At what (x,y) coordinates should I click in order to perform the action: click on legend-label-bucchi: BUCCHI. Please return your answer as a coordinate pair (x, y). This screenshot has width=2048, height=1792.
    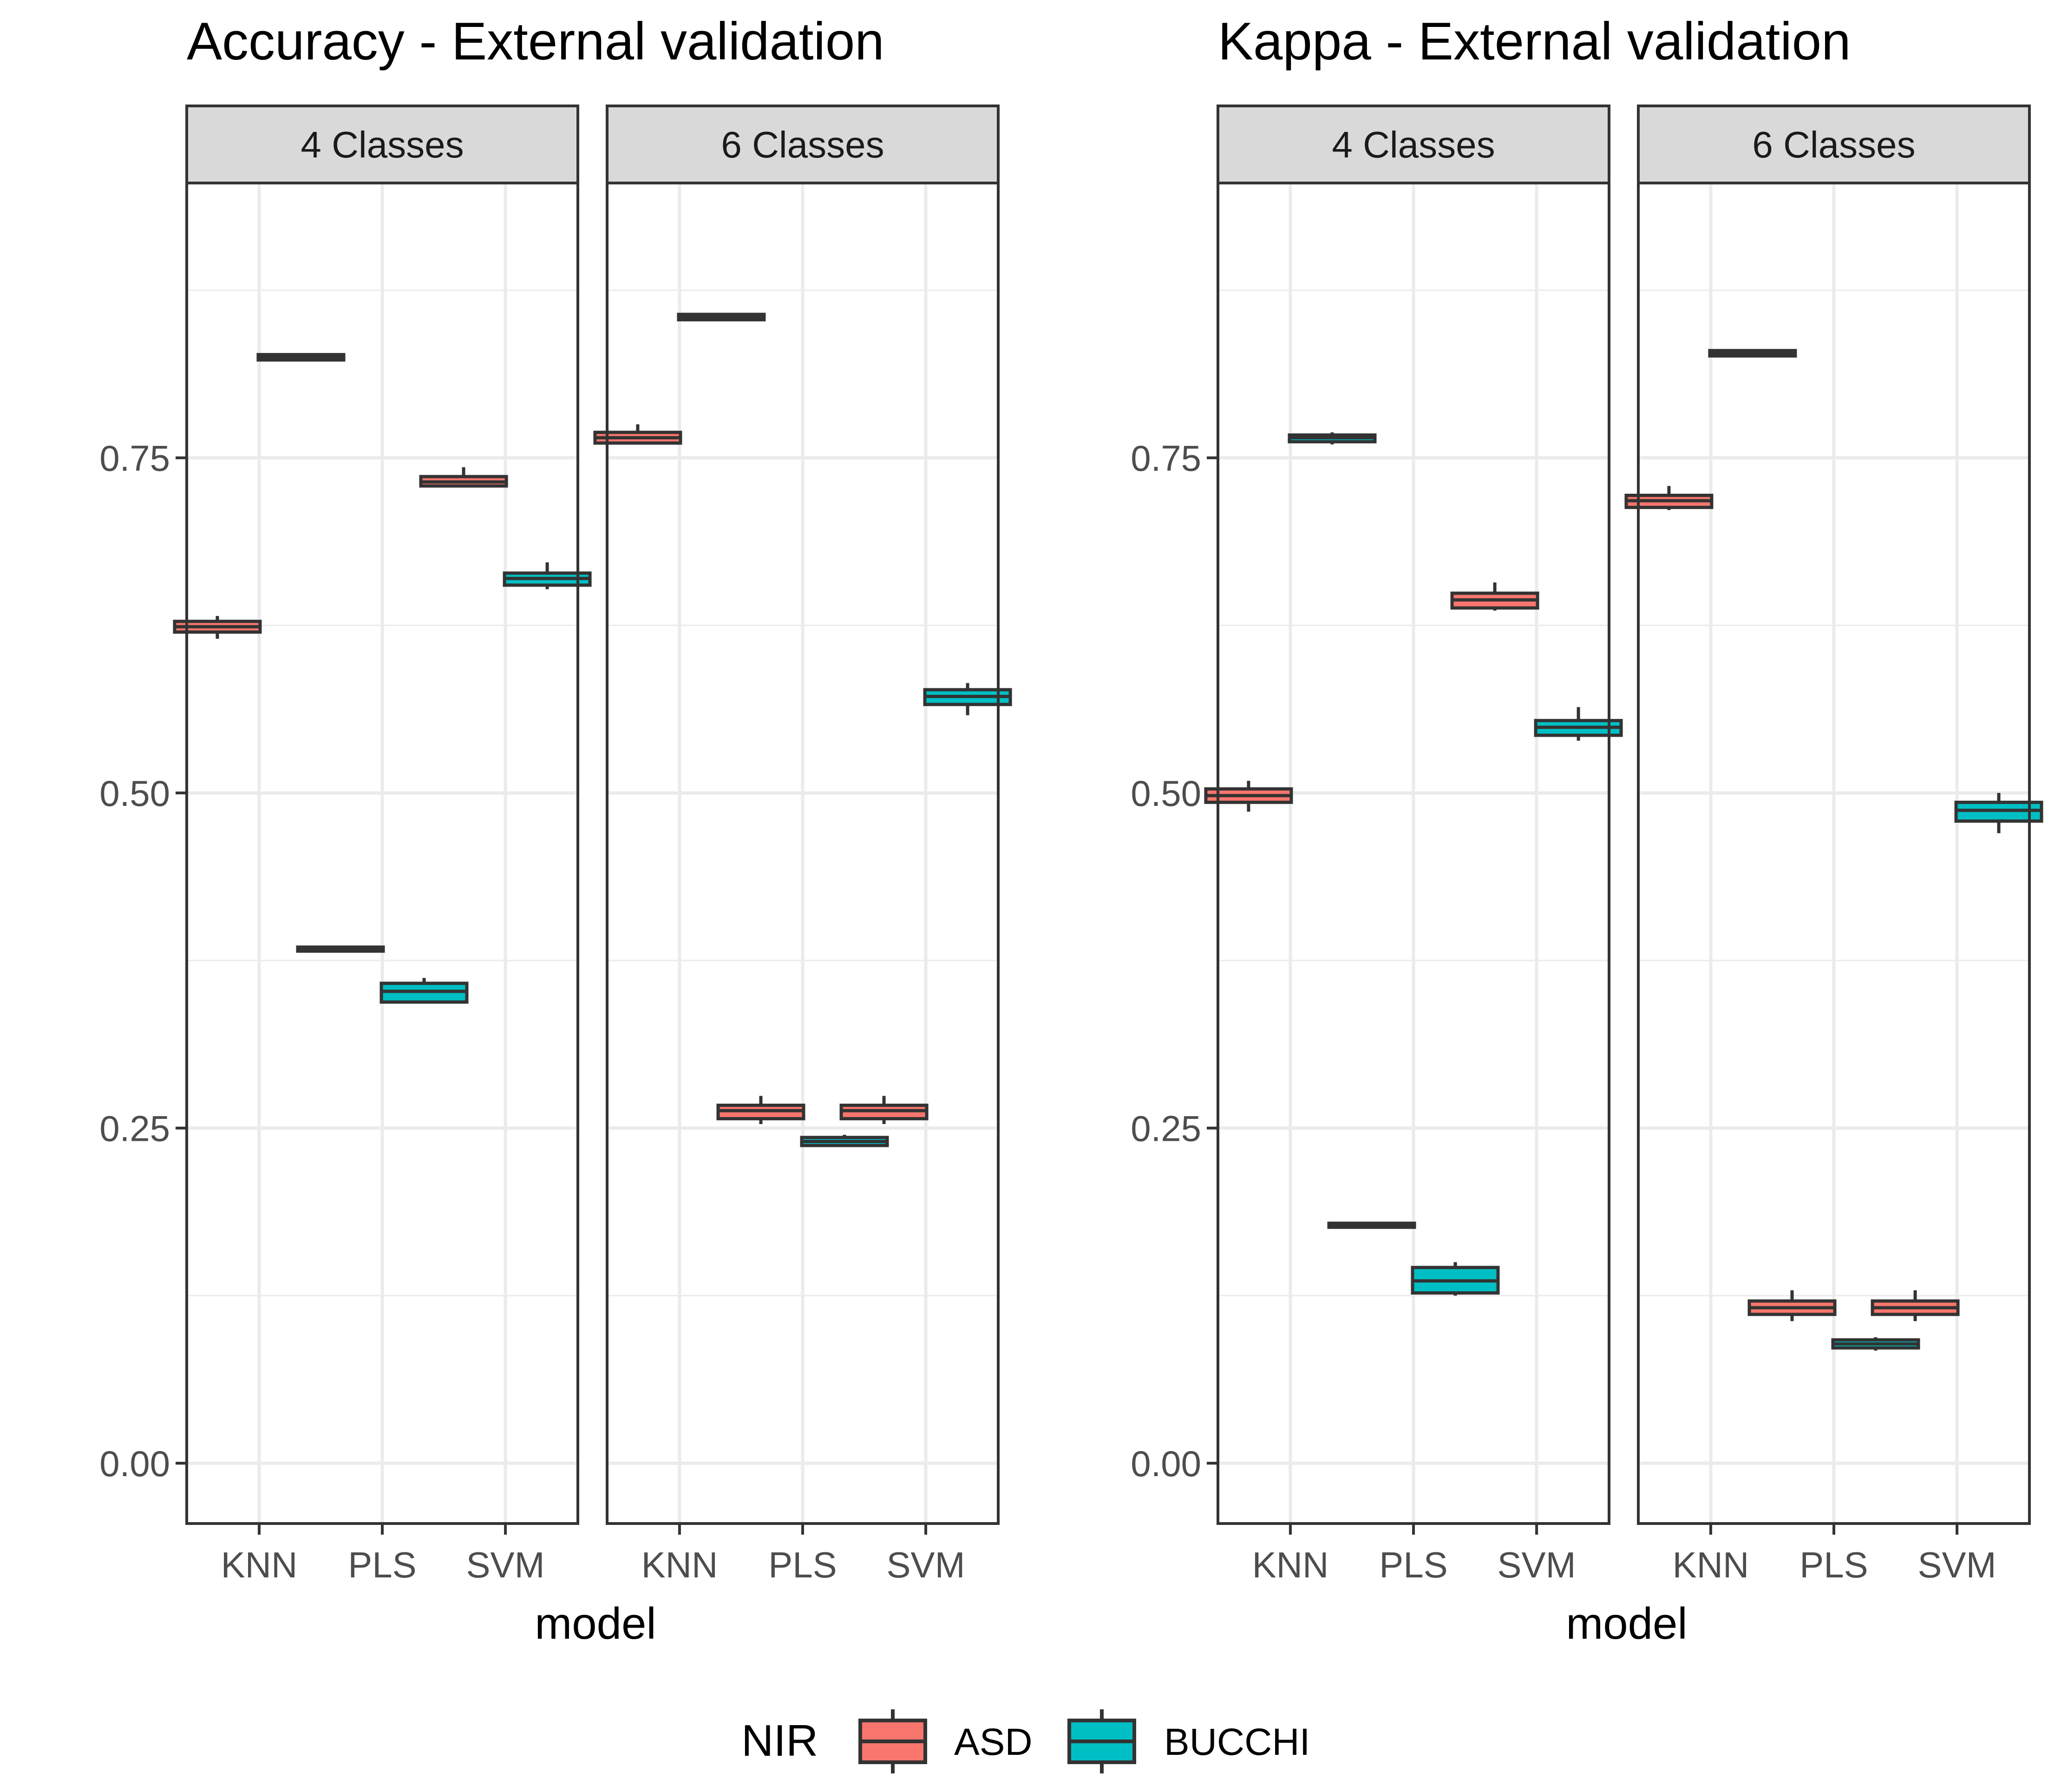
    Looking at the image, I should click on (1237, 1742).